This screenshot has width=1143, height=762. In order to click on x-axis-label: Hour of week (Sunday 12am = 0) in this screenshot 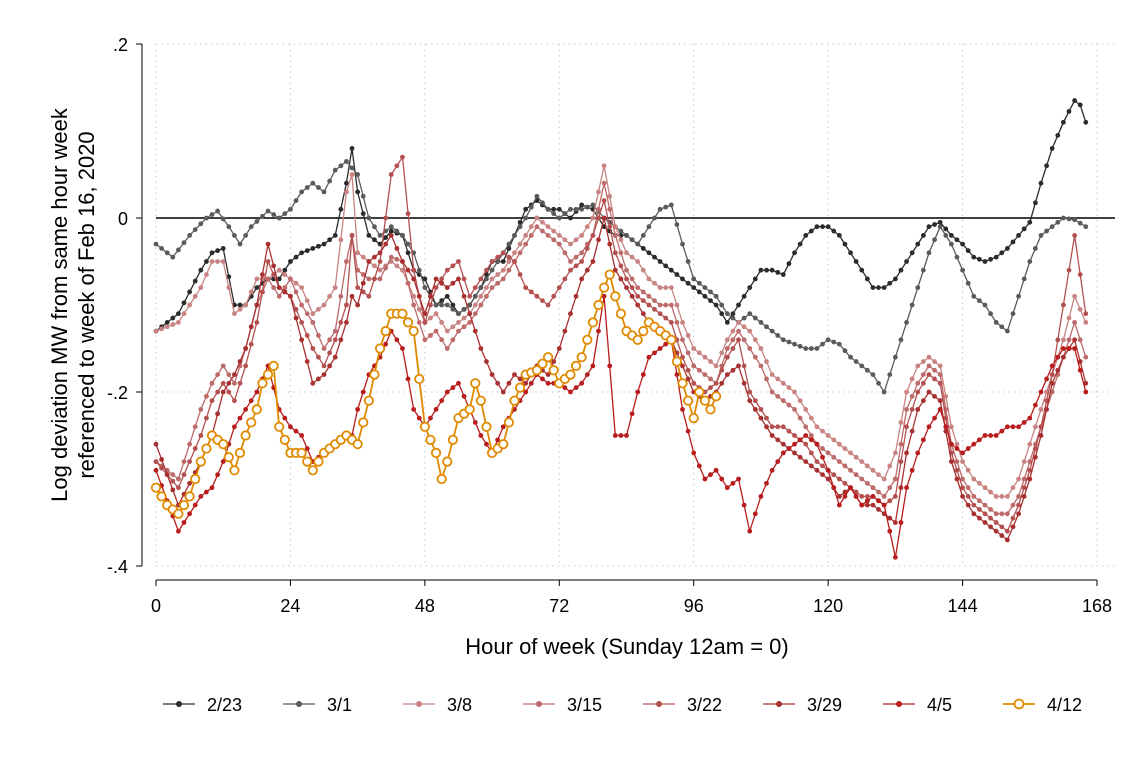, I will do `click(626, 646)`.